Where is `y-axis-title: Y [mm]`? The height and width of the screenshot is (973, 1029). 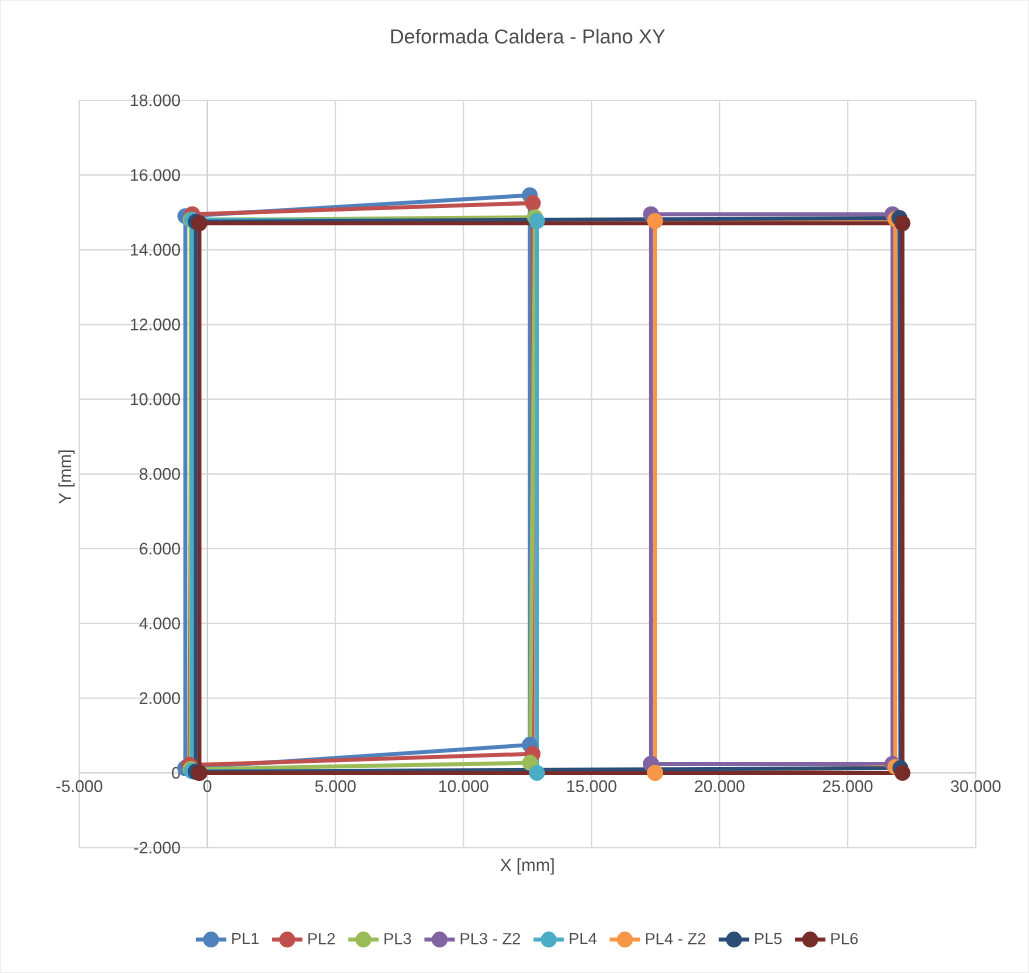
y-axis-title: Y [mm] is located at coordinates (66, 477).